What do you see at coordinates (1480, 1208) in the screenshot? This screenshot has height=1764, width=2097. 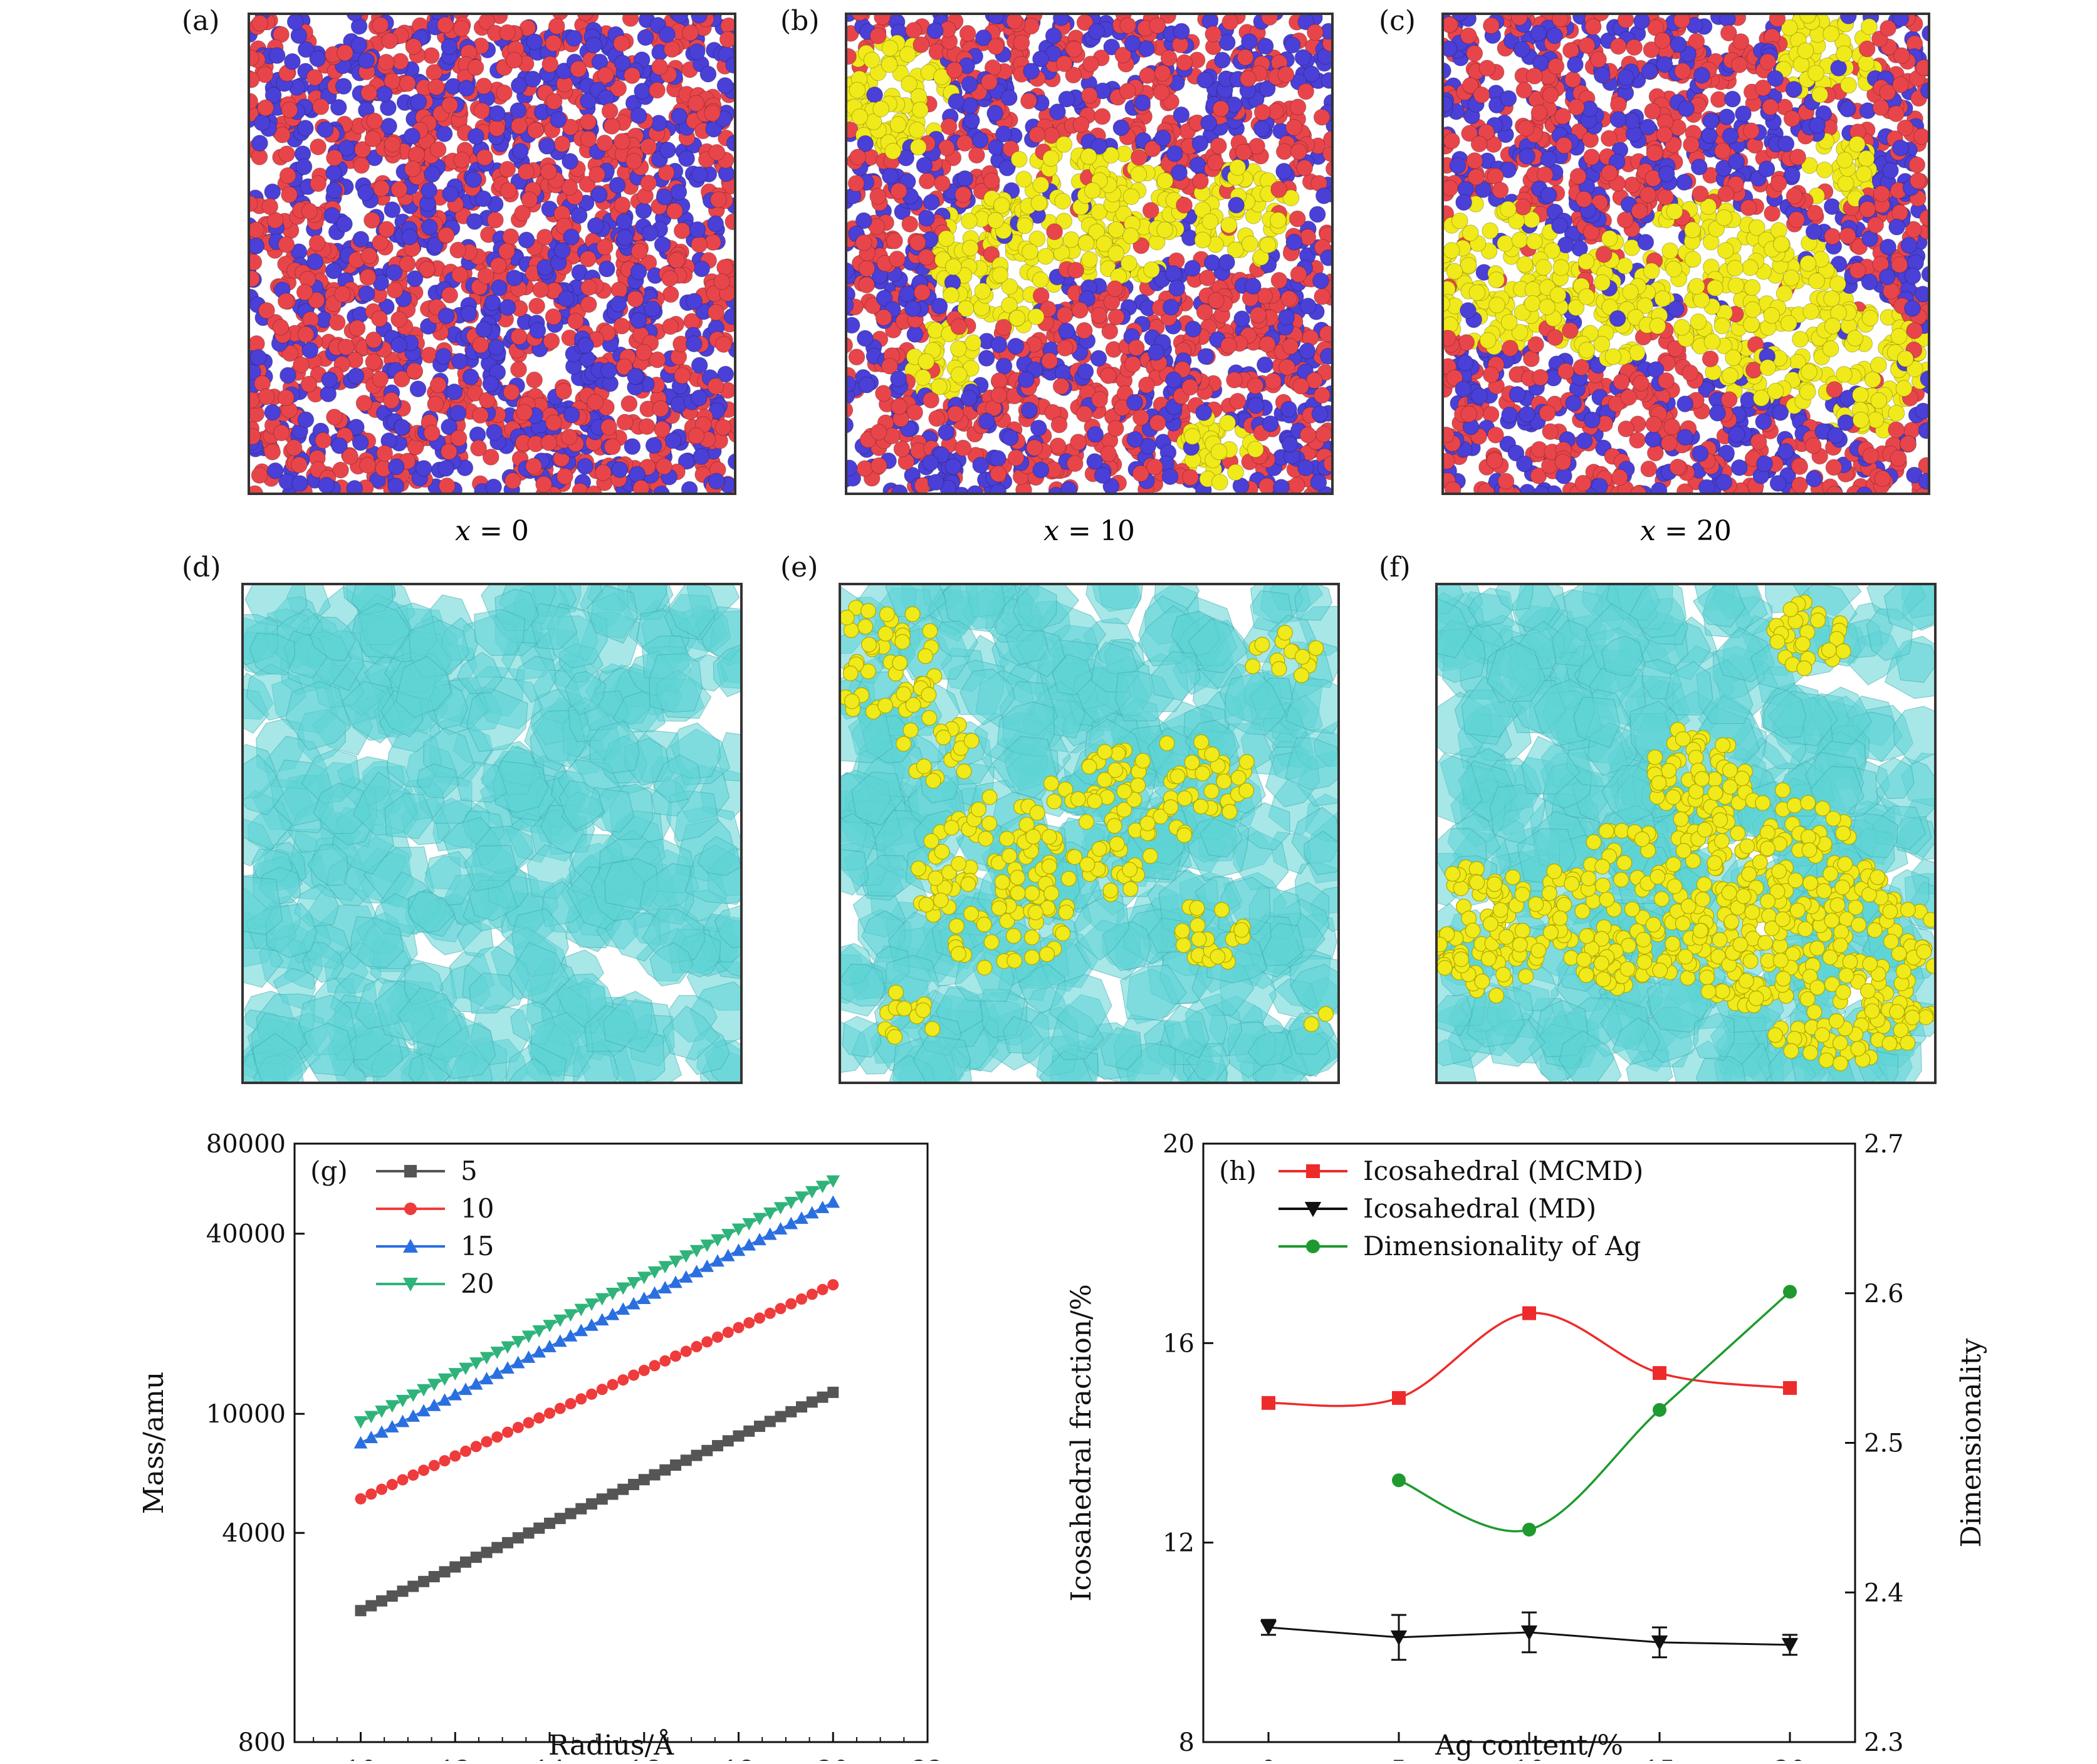 I see `legend-label: Icosahedral (MD)` at bounding box center [1480, 1208].